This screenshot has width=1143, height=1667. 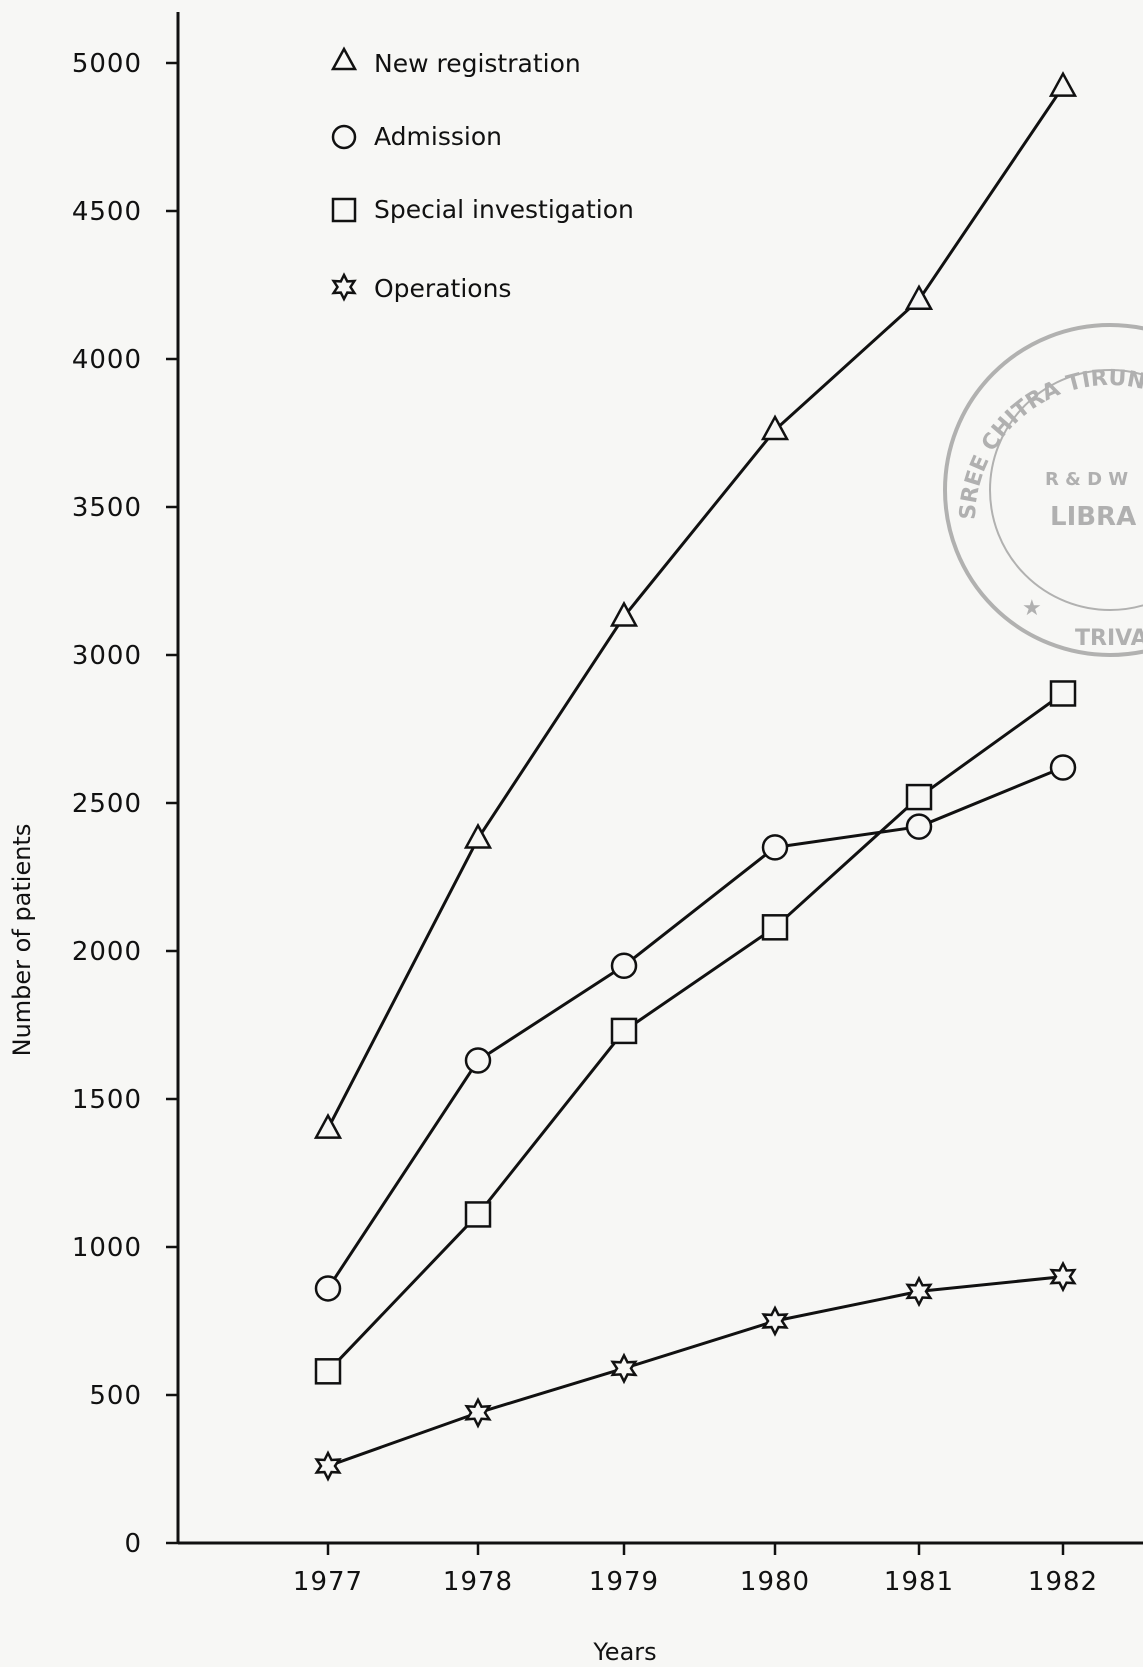 I want to click on x-tick-label: 1980, so click(x=775, y=1582).